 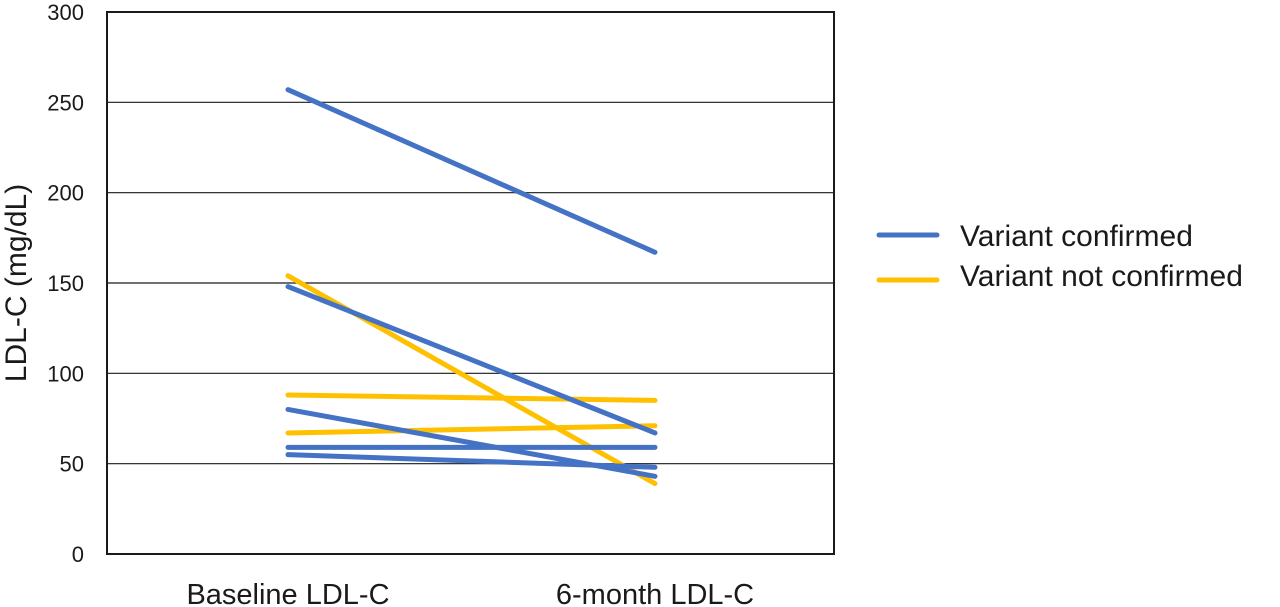 What do you see at coordinates (470, 593) in the screenshot?
I see `x-category-labels: Baseline LDL-C 6-month LDL-C` at bounding box center [470, 593].